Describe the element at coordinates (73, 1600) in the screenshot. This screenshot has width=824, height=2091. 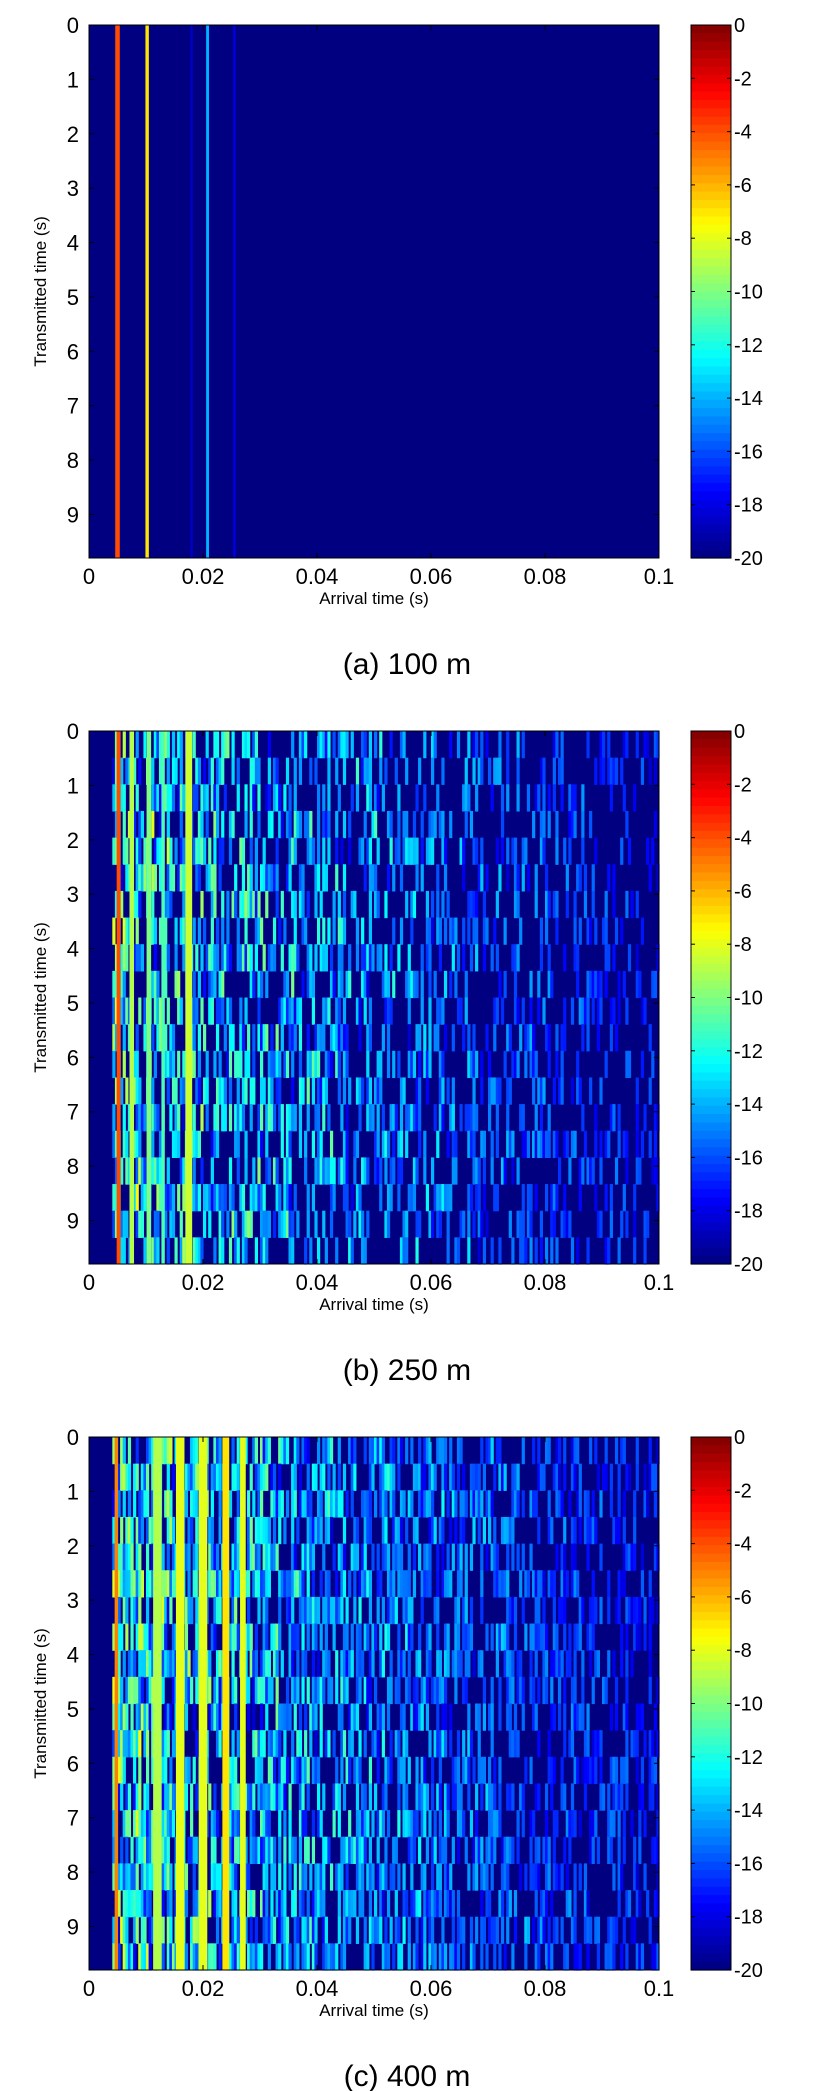
I see `y-tick-label: 3` at that location.